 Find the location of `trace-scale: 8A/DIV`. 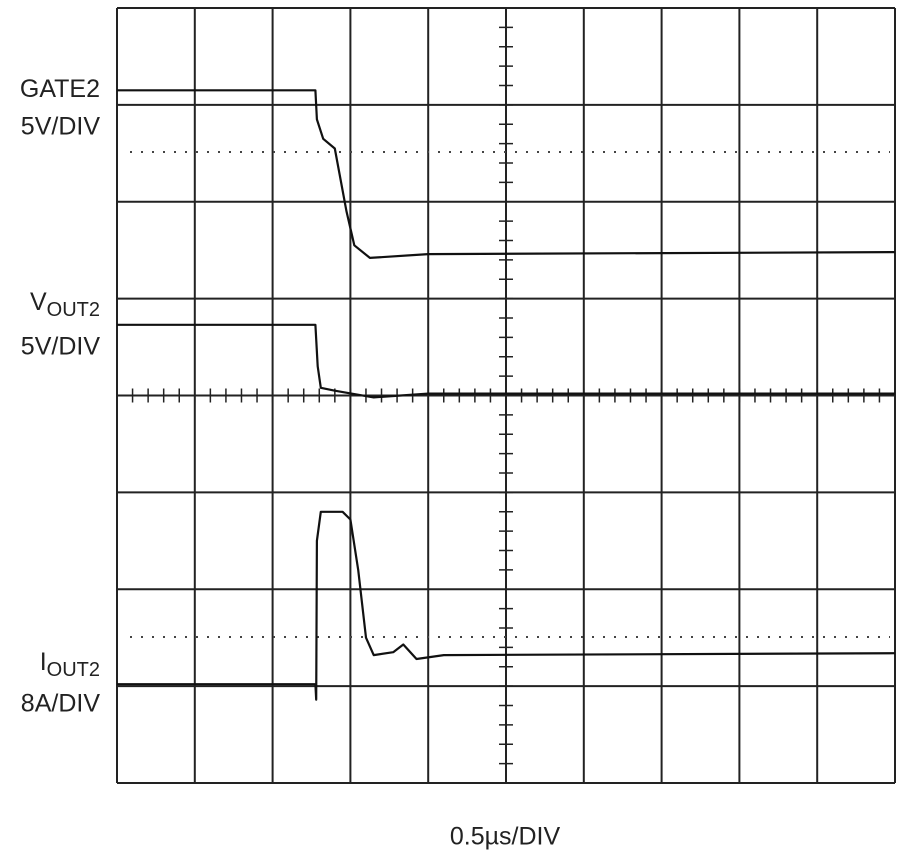

trace-scale: 8A/DIV is located at coordinates (61, 704).